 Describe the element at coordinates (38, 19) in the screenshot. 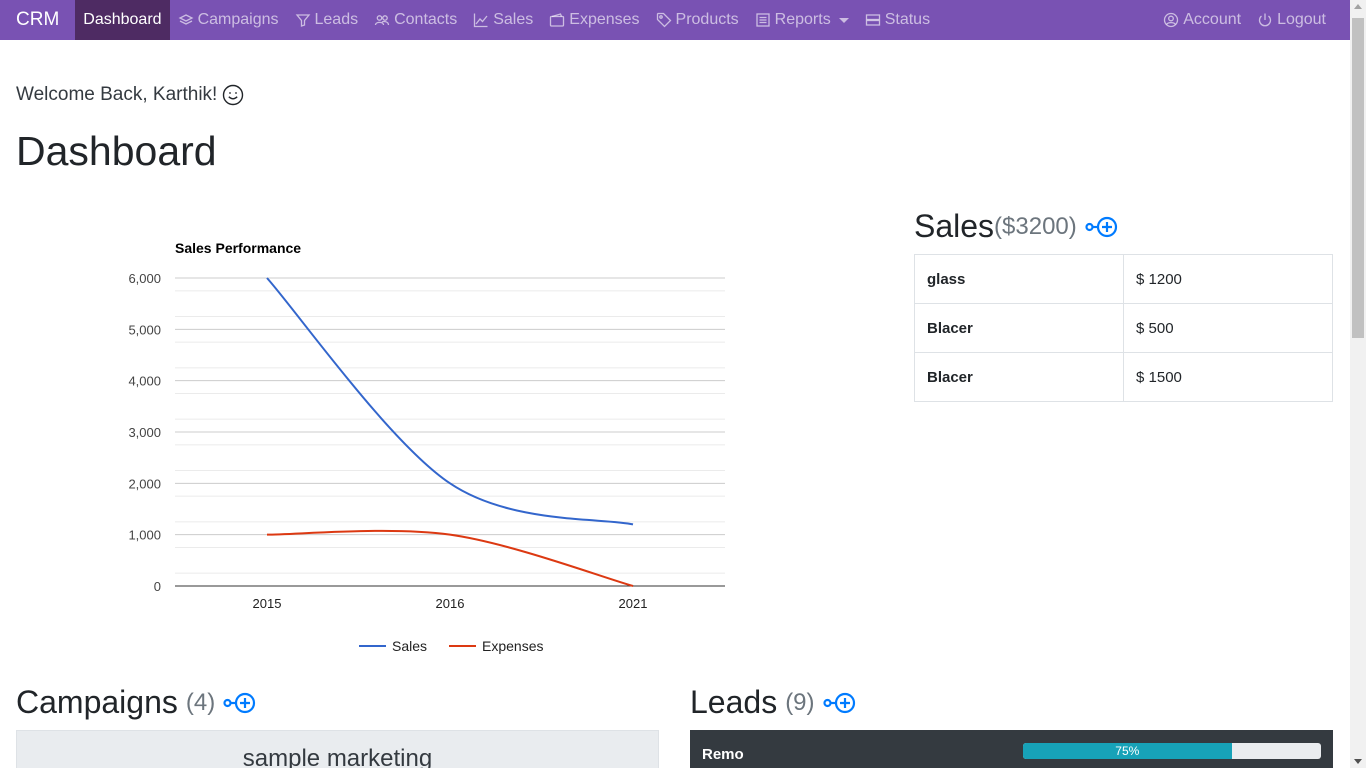

I see `brand-logo: CRM` at that location.